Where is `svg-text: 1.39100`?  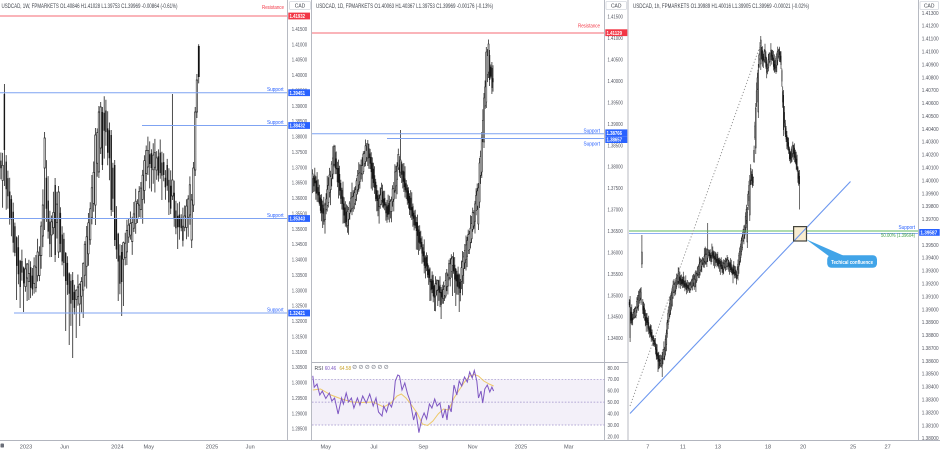 svg-text: 1.39100 is located at coordinates (930, 297).